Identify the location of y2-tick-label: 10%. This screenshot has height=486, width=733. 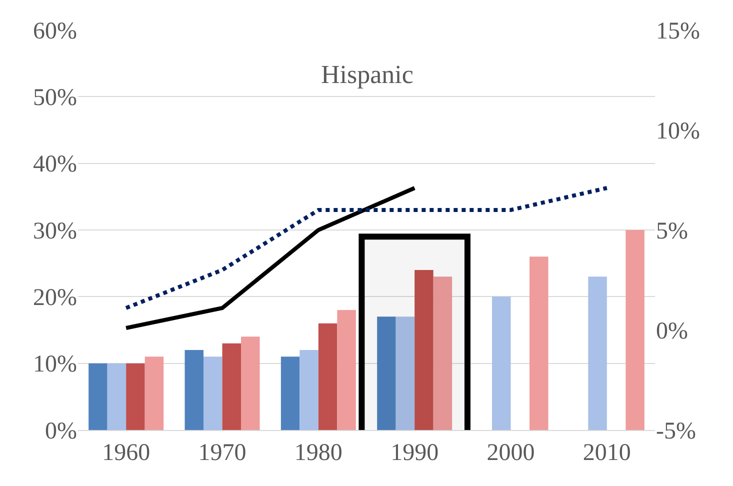
(678, 131).